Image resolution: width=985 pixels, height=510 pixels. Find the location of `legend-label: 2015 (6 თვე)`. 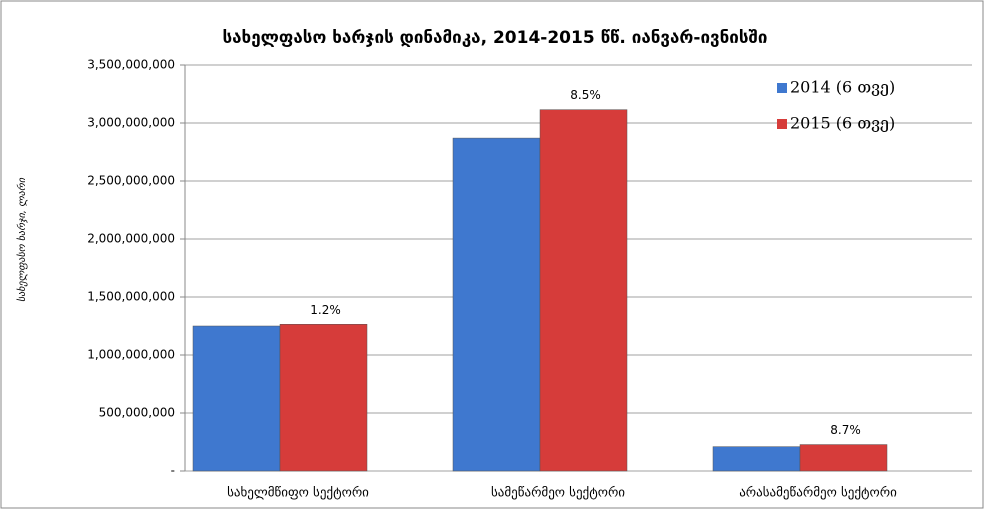

legend-label: 2015 (6 თვე) is located at coordinates (842, 123).